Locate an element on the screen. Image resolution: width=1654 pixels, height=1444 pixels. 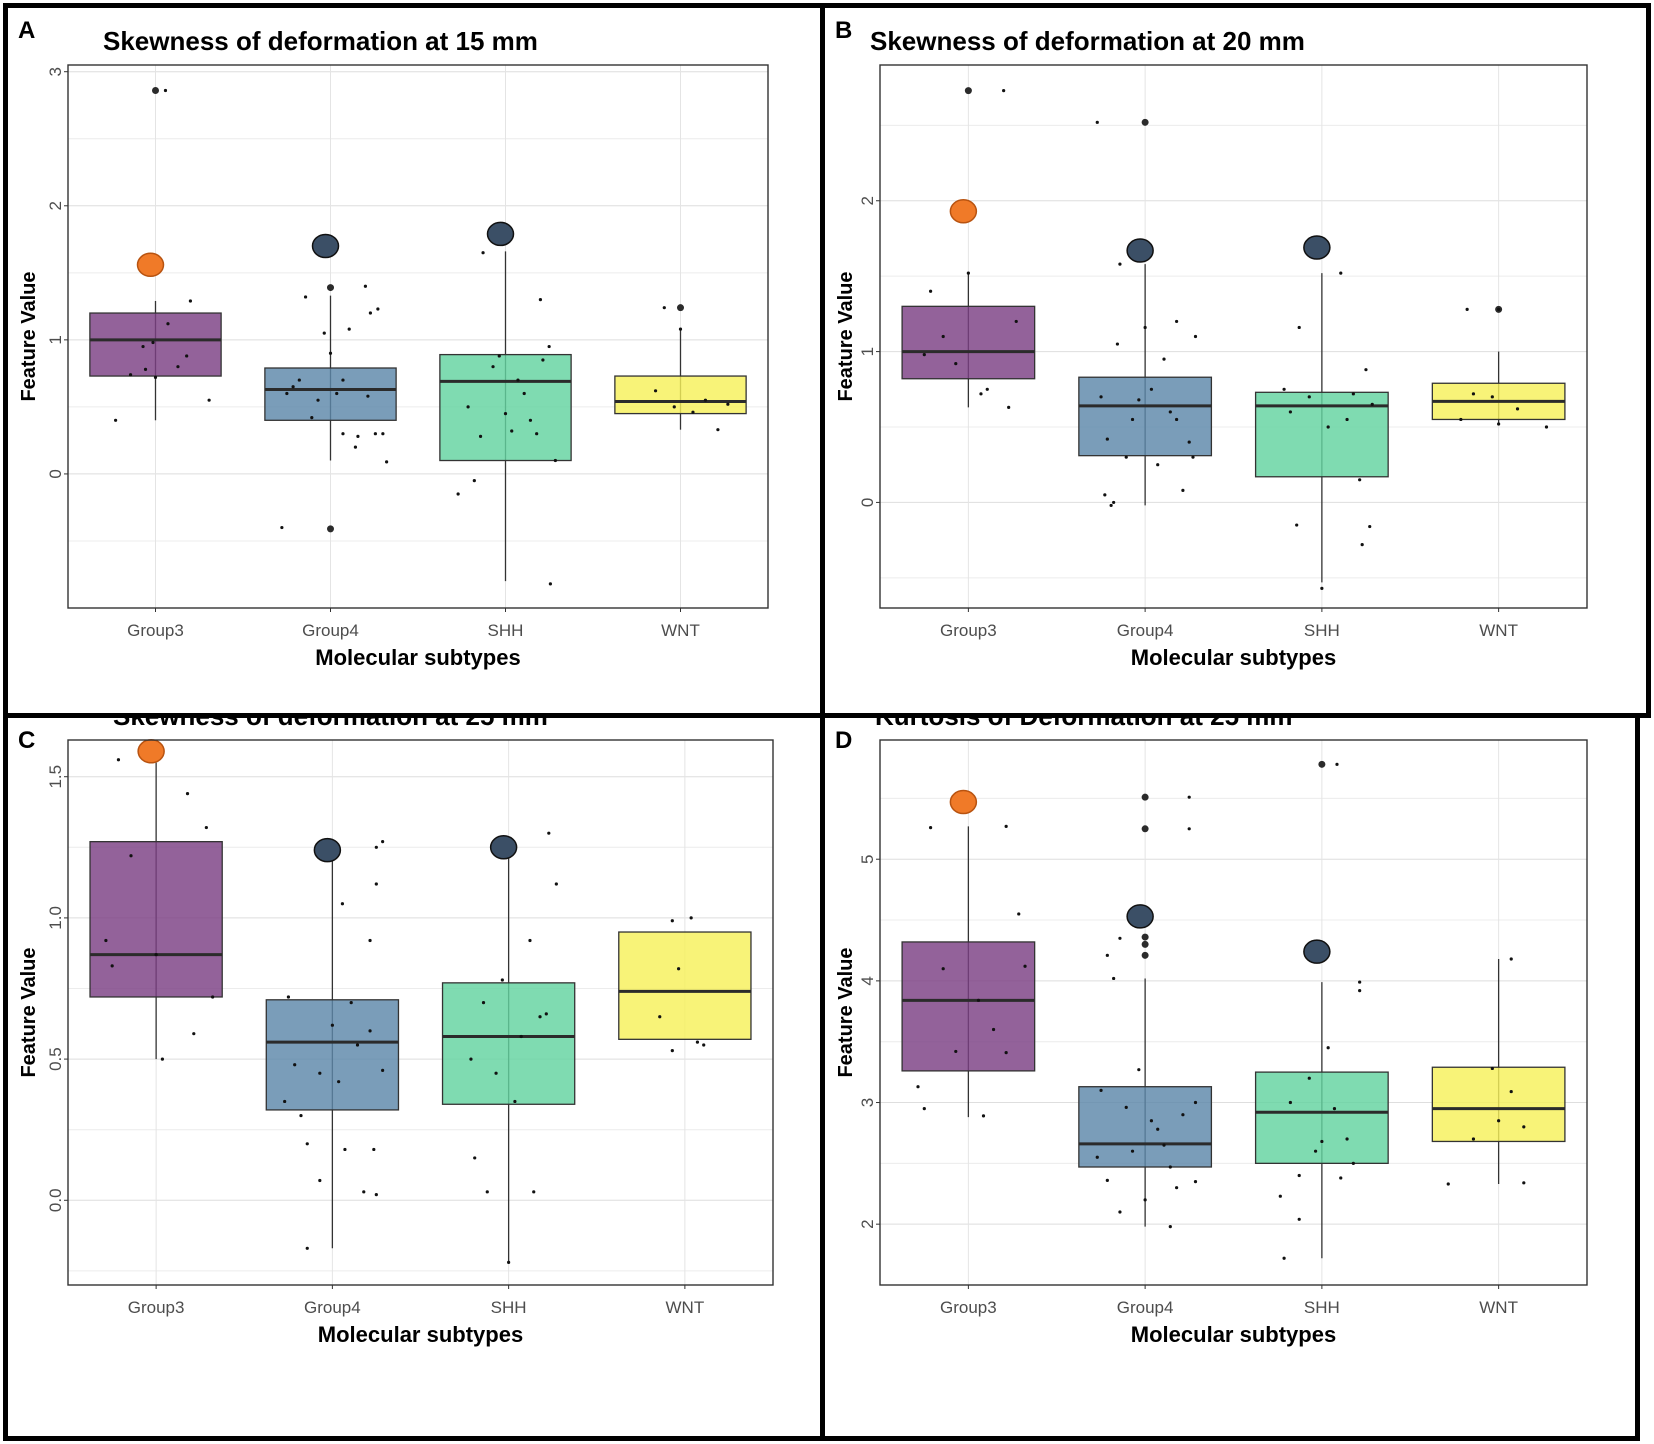
x-tick-label: Group4 is located at coordinates (1145, 1307).